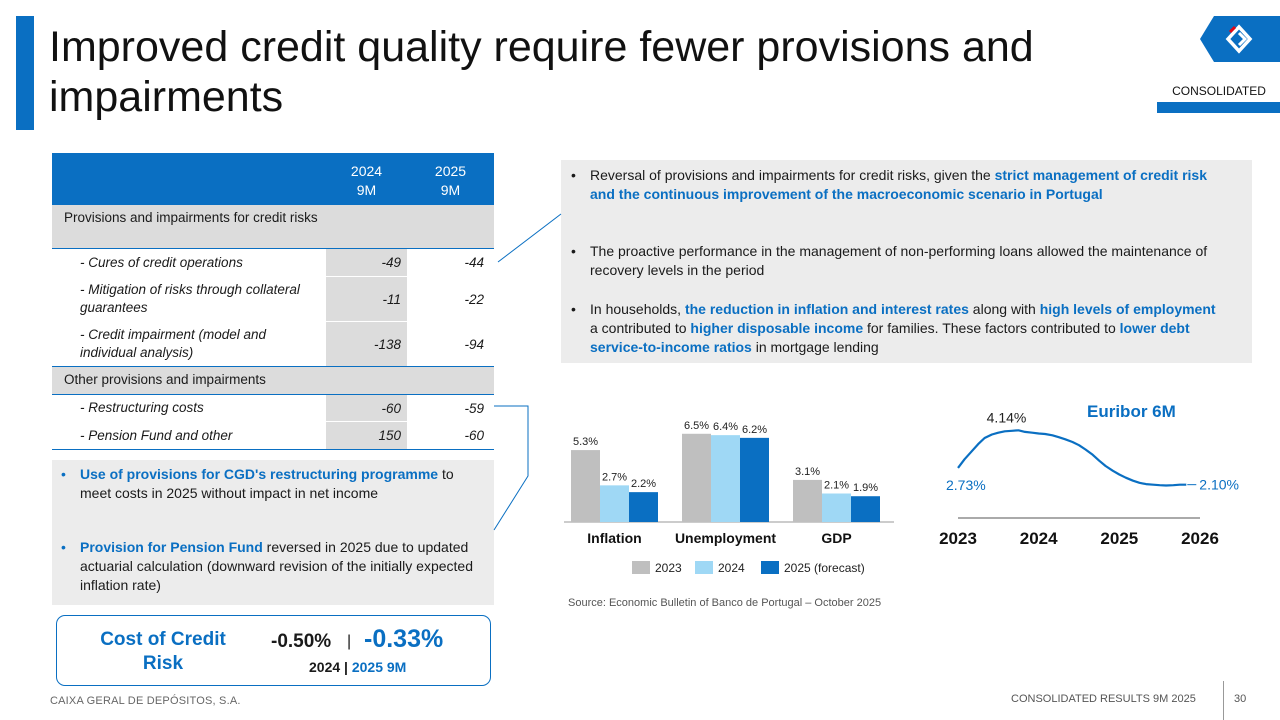 The width and height of the screenshot is (1280, 720). What do you see at coordinates (273, 263) in the screenshot?
I see `table-row: - Cures of credit operations -49 -44` at bounding box center [273, 263].